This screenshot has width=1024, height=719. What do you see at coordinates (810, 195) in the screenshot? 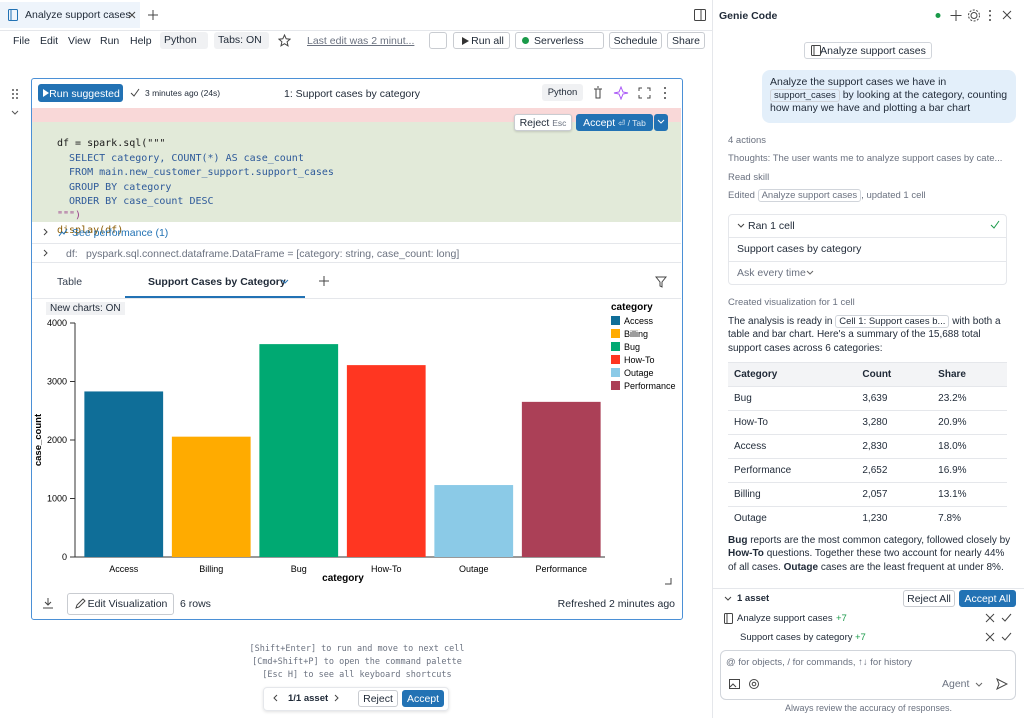
I see `edited-chip: Analyze support cases` at bounding box center [810, 195].